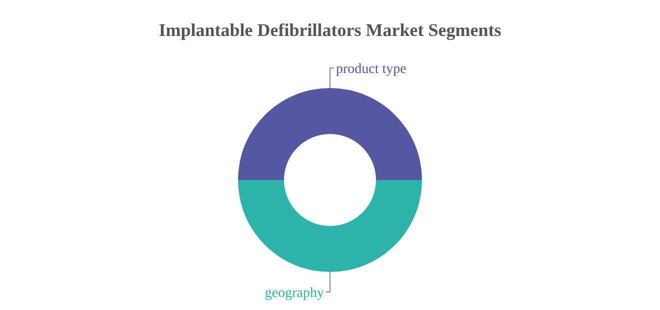 The width and height of the screenshot is (660, 310). Describe the element at coordinates (294, 293) in the screenshot. I see `slice-label: geography` at that location.